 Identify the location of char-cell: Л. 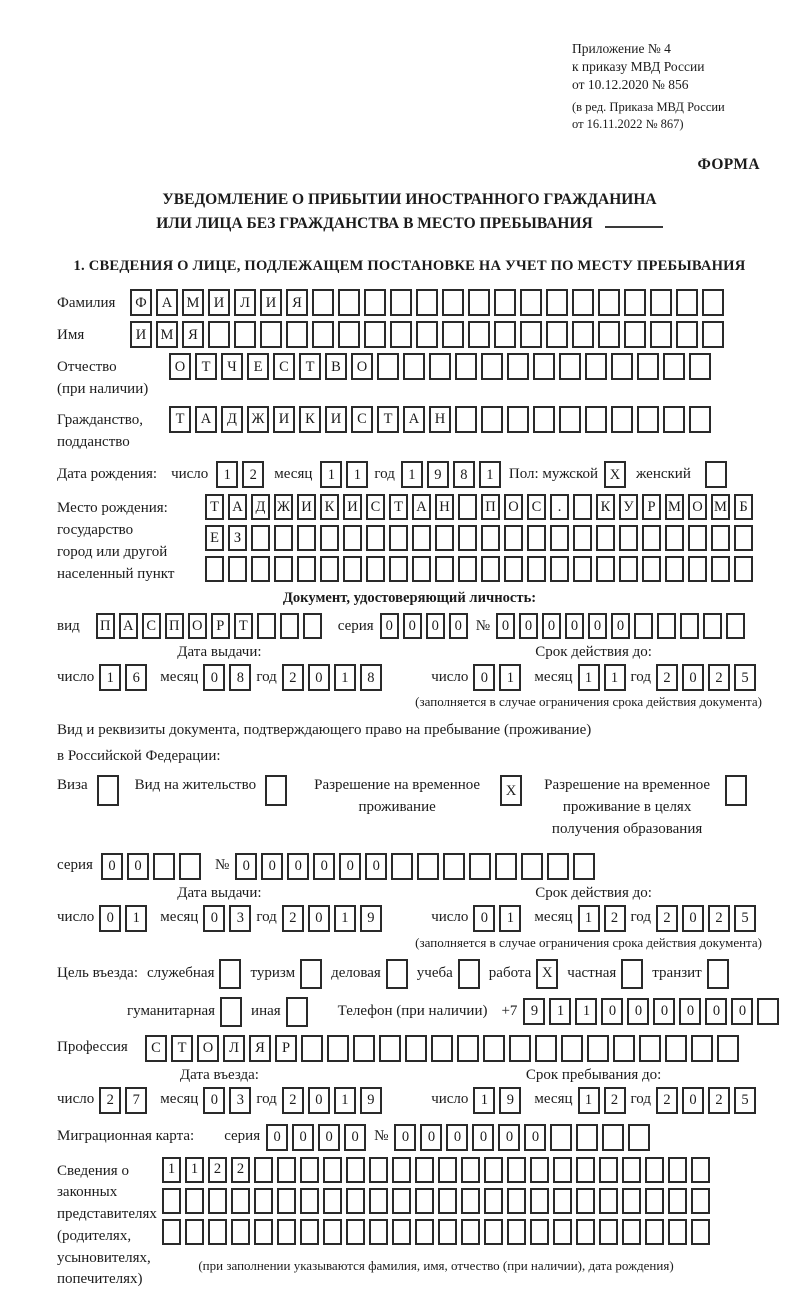
(234, 1048).